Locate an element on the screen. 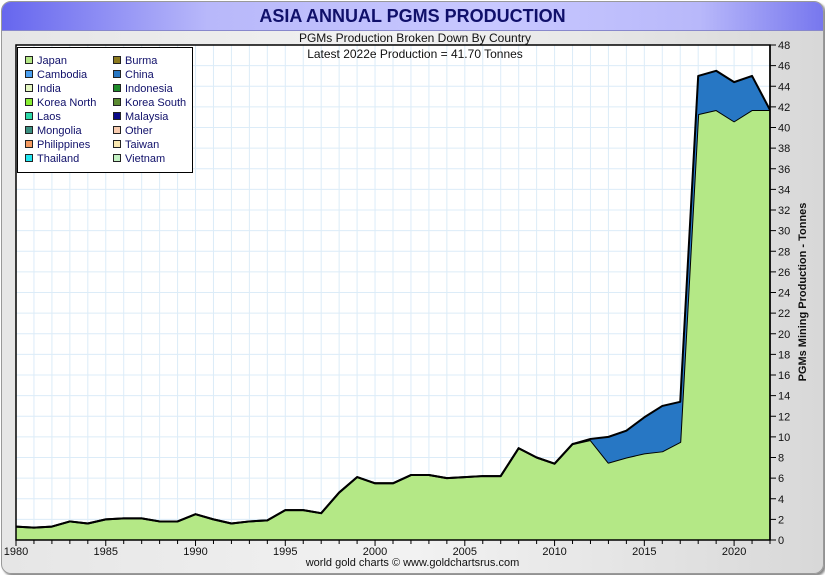 This screenshot has height=575, width=825. legend-label: India is located at coordinates (49, 89).